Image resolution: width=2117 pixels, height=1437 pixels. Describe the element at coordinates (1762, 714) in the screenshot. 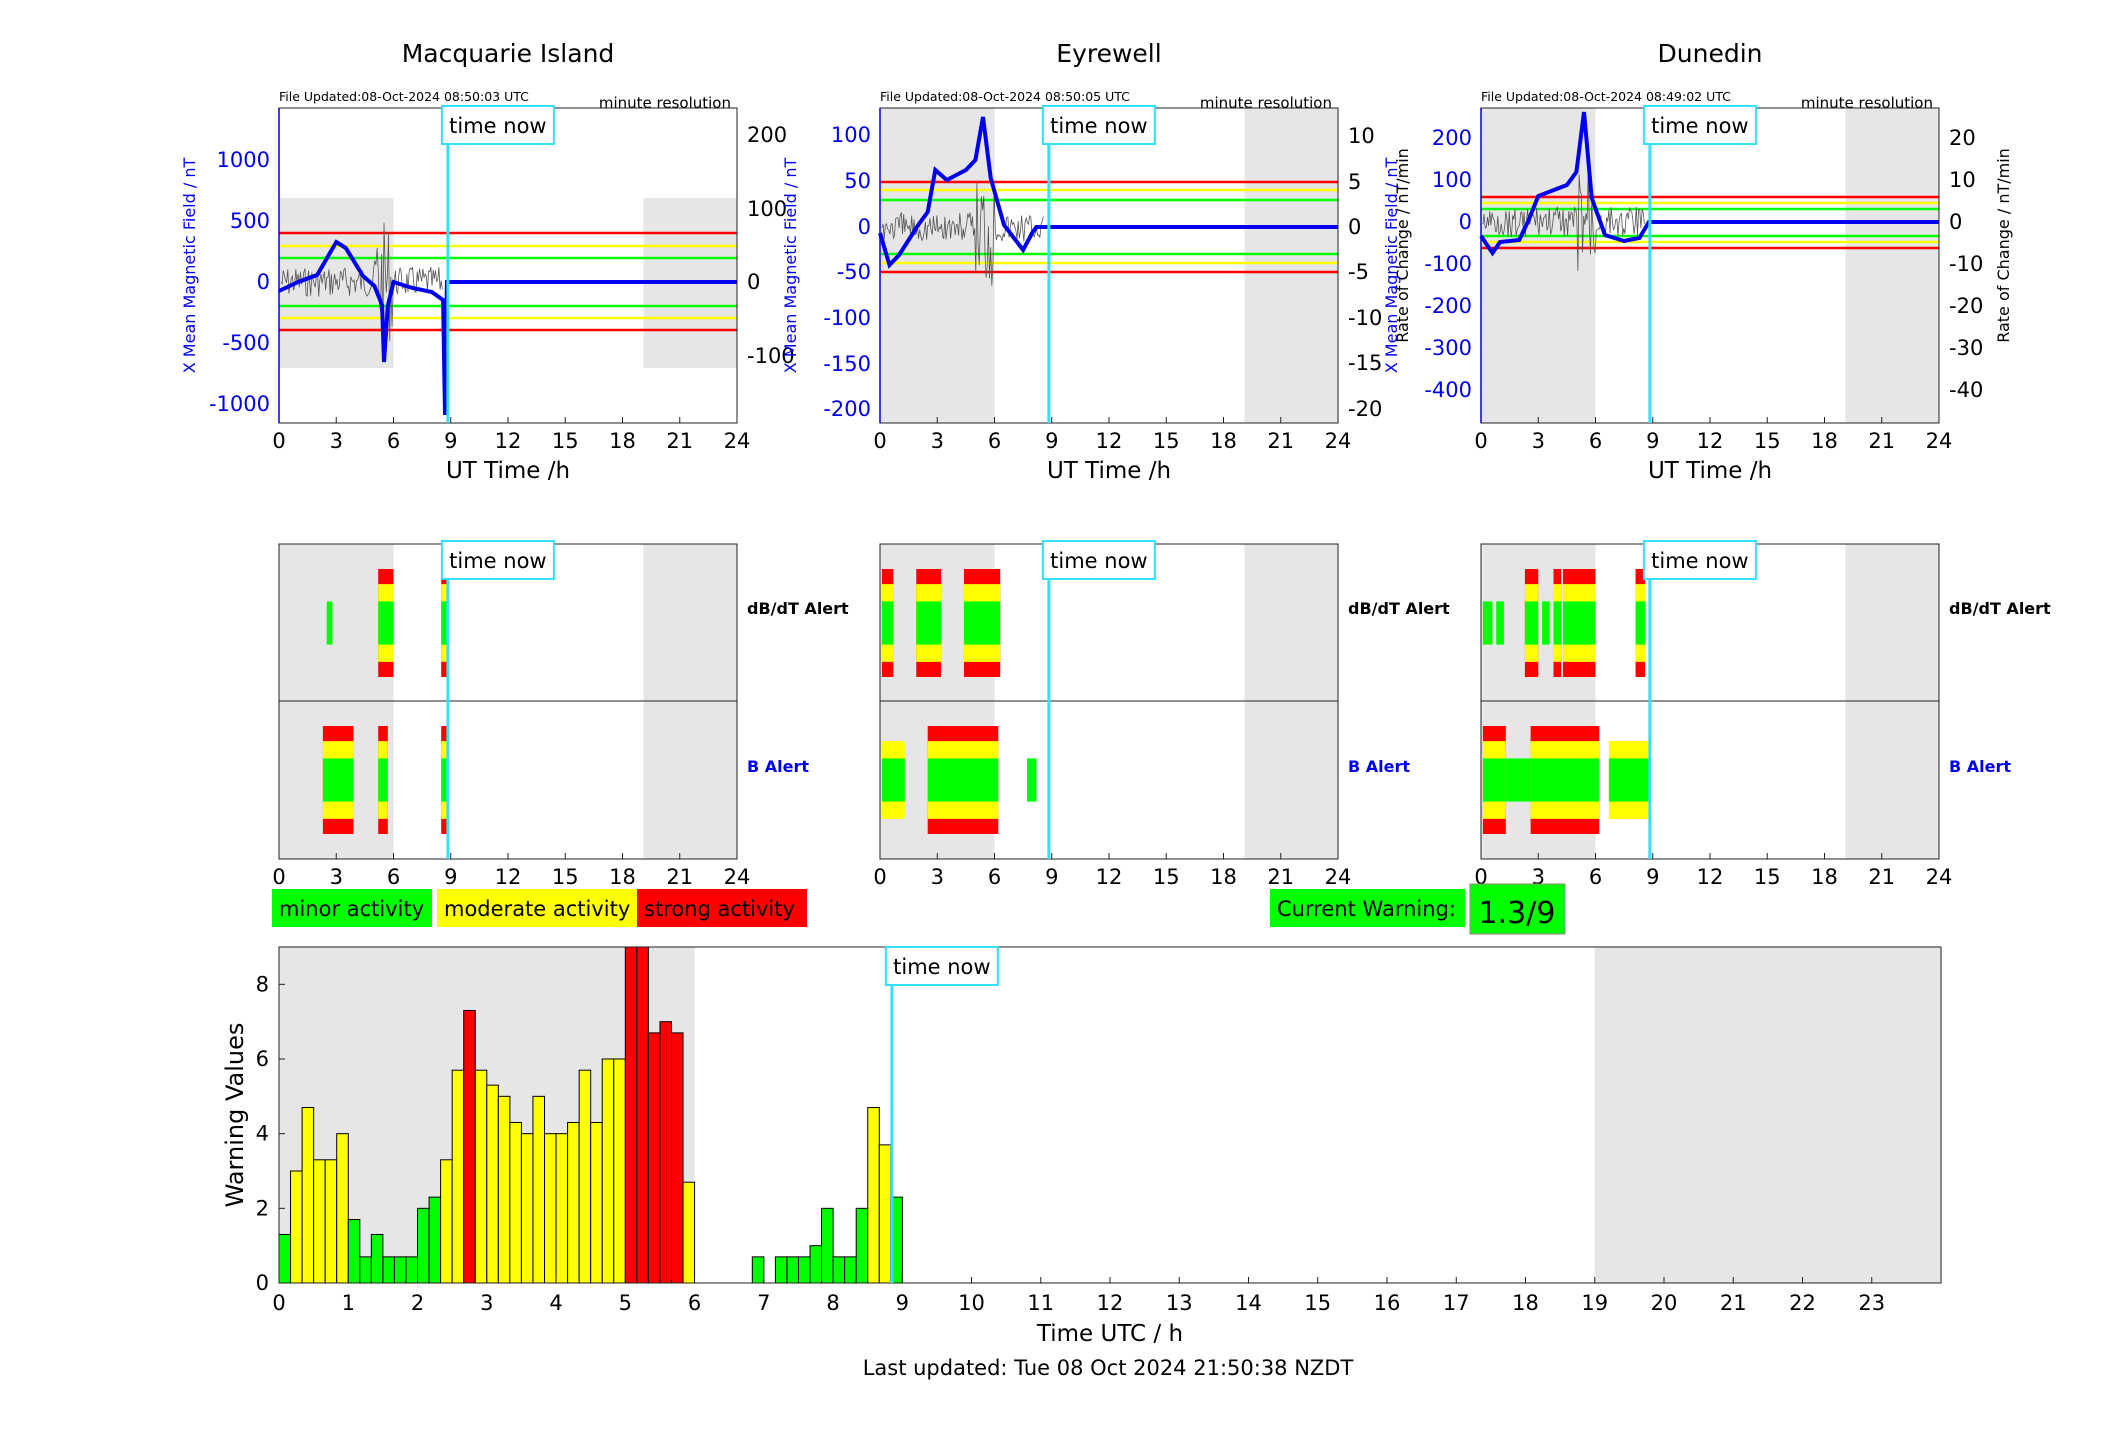

I see `alert-panel-3: time now dB/dT Alert B Alert 0 3 6 9 12 15 18 21 24` at that location.